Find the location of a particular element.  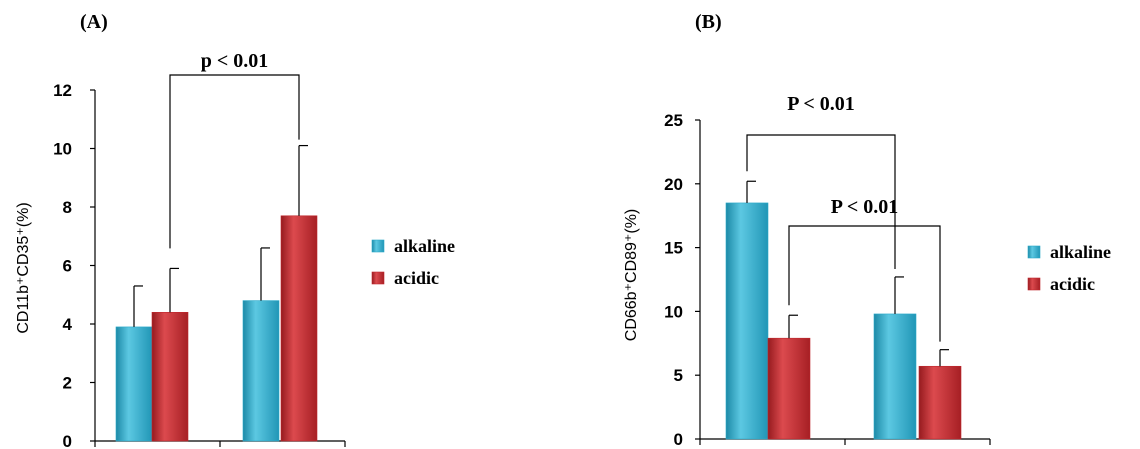

panel-a-y-tick-label: 0 is located at coordinates (67, 440).